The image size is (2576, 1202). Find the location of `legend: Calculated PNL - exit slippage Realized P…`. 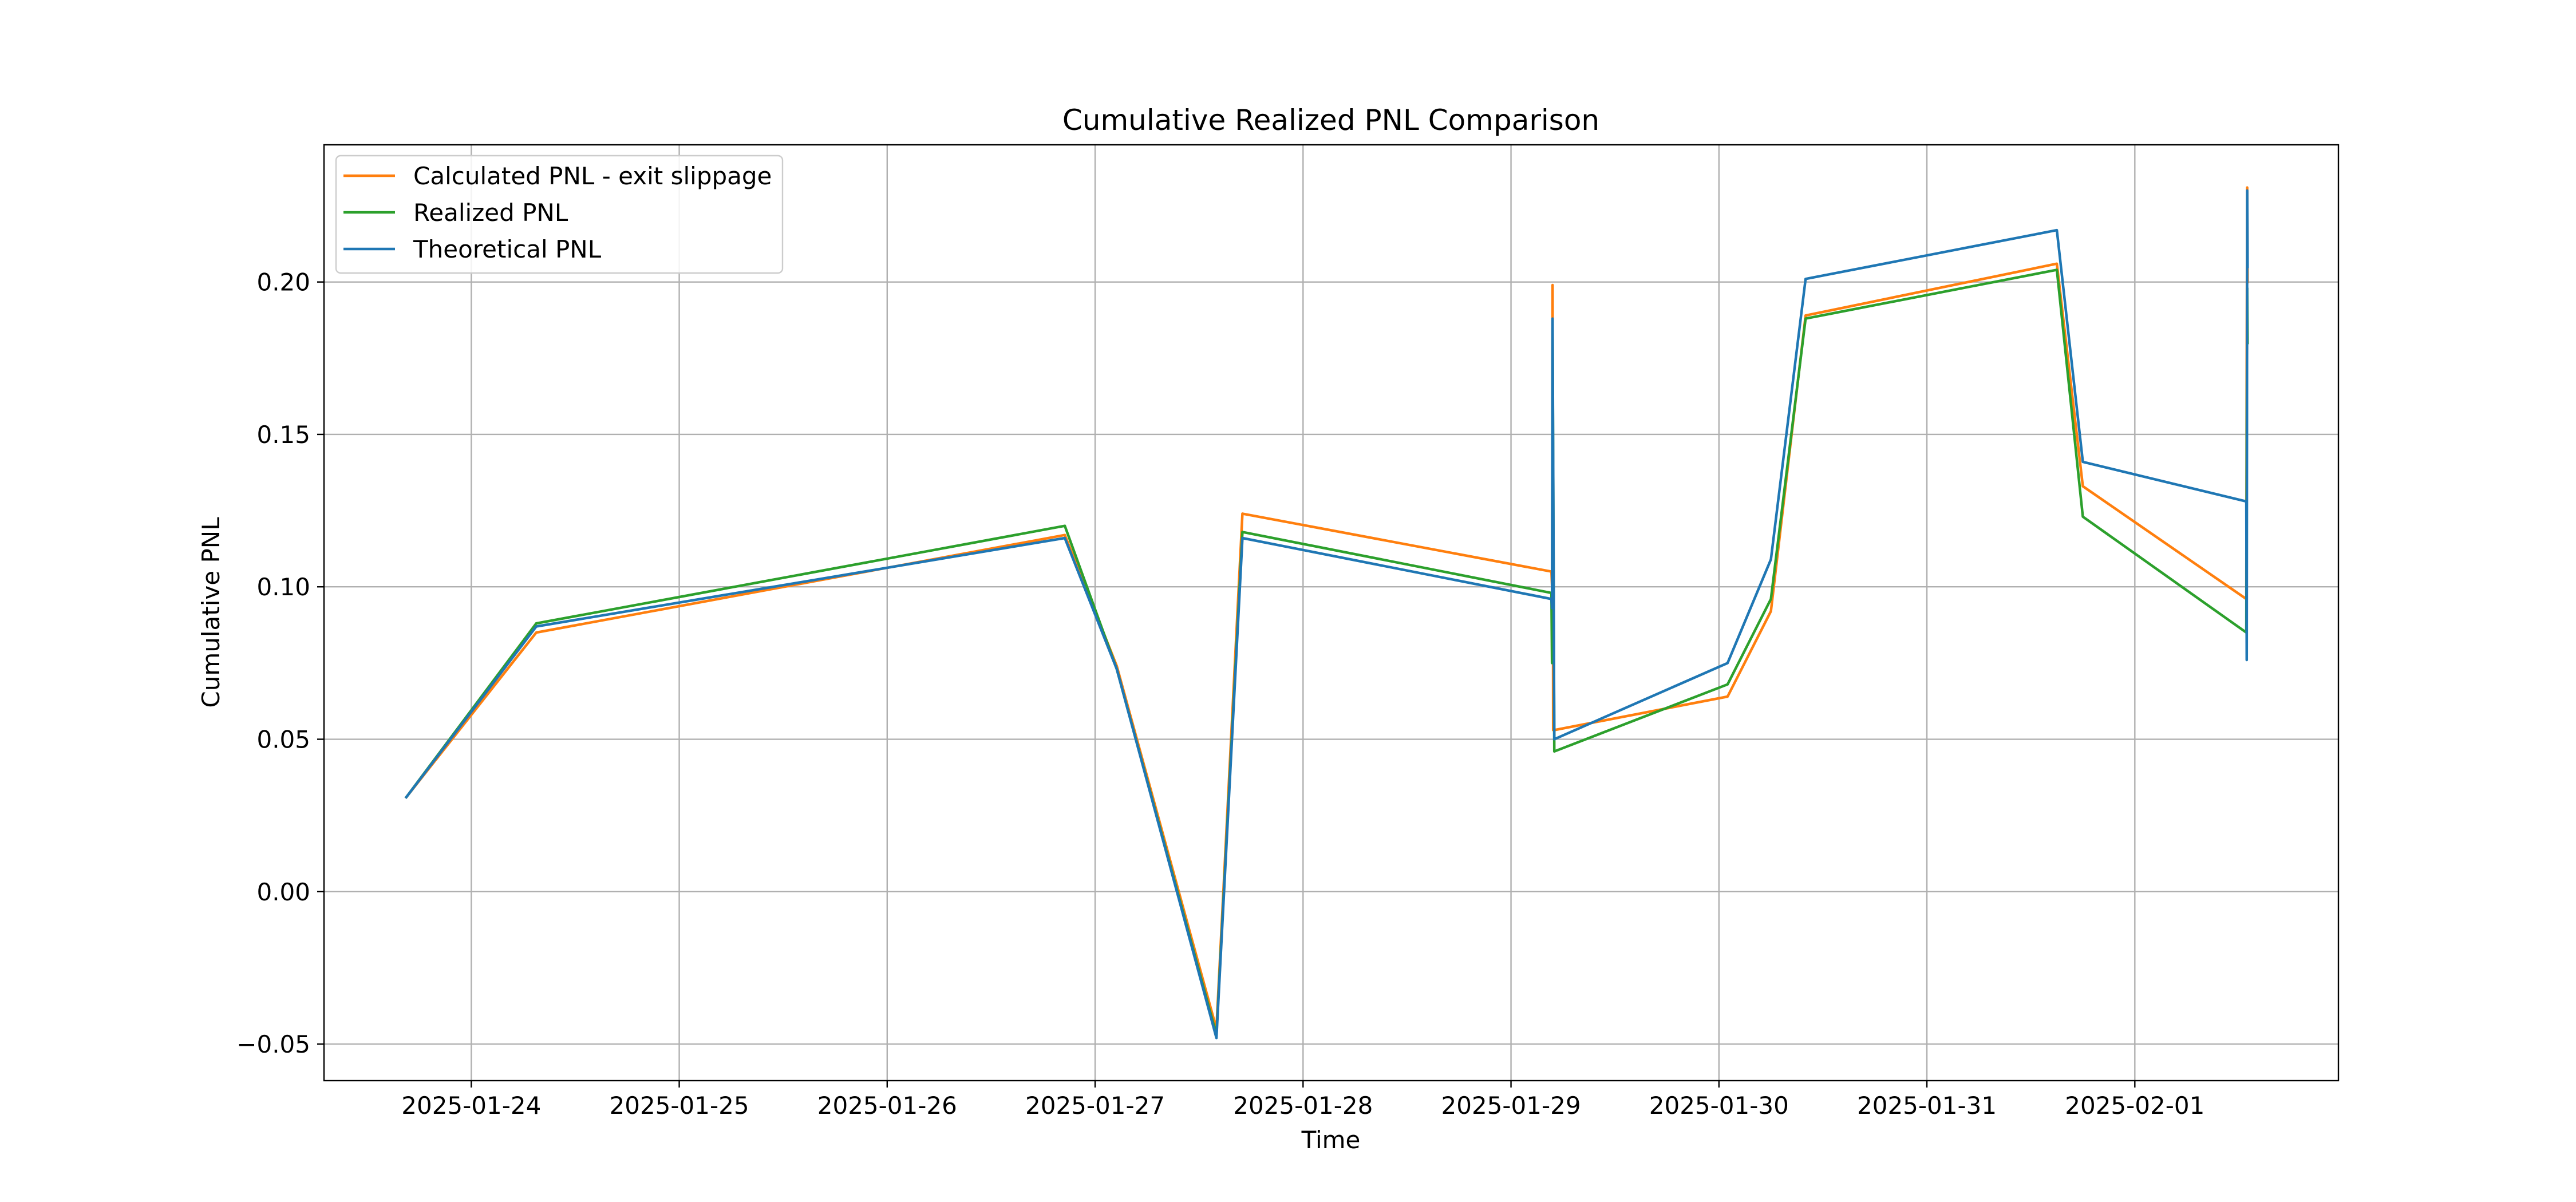

legend: Calculated PNL - exit slippage Realized P… is located at coordinates (559, 215).